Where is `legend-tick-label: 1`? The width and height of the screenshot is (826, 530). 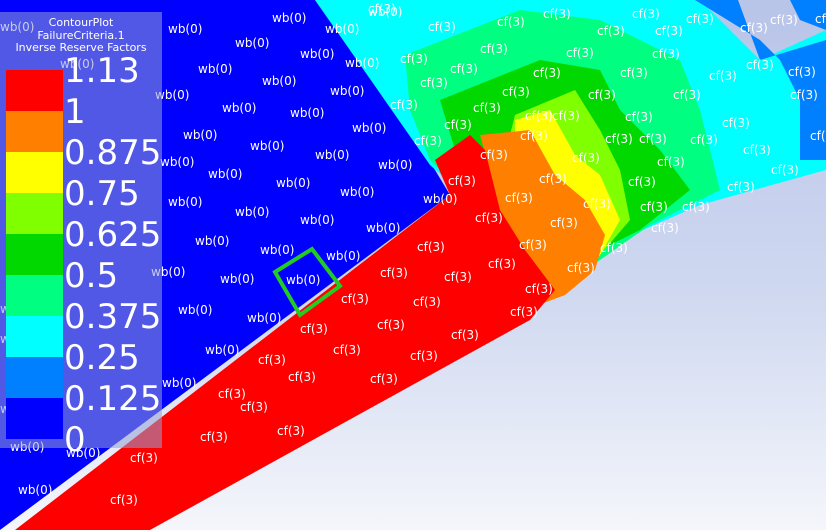
legend-tick-label: 1 is located at coordinates (75, 112).